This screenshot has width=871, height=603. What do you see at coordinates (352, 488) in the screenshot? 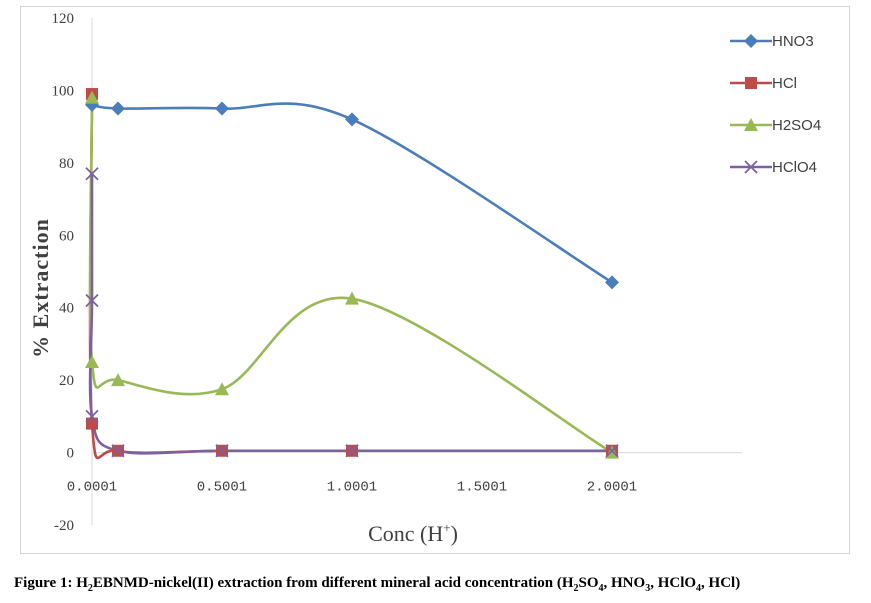
I see `x-tick-label: 1.0001` at bounding box center [352, 488].